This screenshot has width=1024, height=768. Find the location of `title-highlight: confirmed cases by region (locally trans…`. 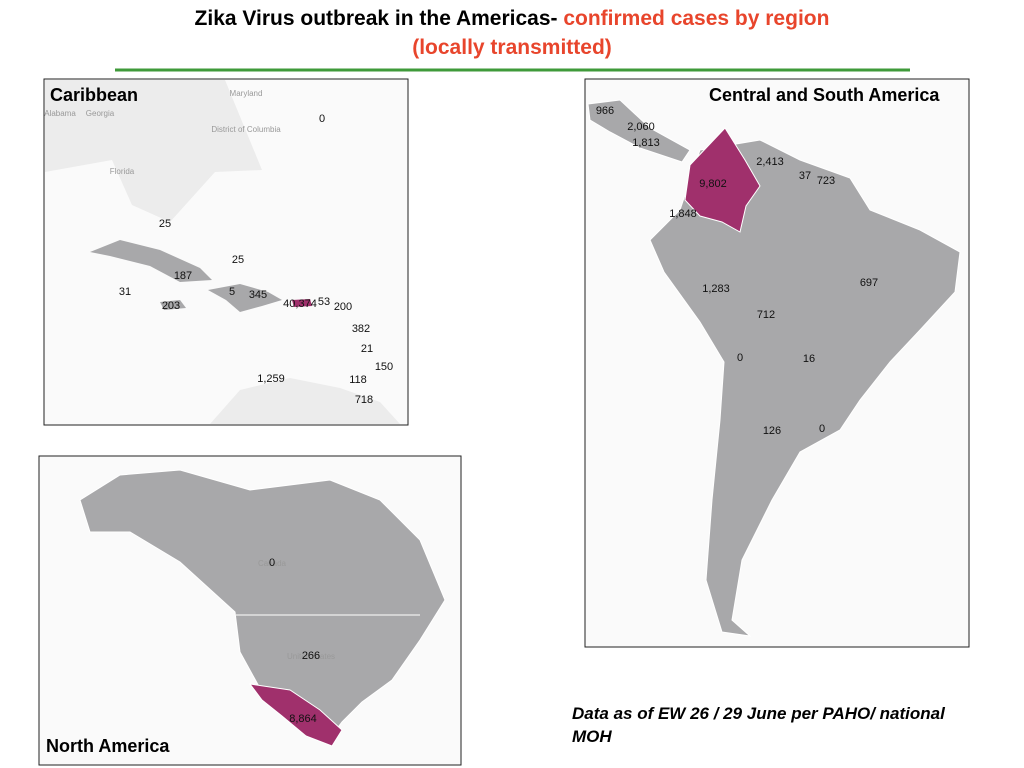

title-highlight: confirmed cases by region (locally trans… is located at coordinates (621, 33).